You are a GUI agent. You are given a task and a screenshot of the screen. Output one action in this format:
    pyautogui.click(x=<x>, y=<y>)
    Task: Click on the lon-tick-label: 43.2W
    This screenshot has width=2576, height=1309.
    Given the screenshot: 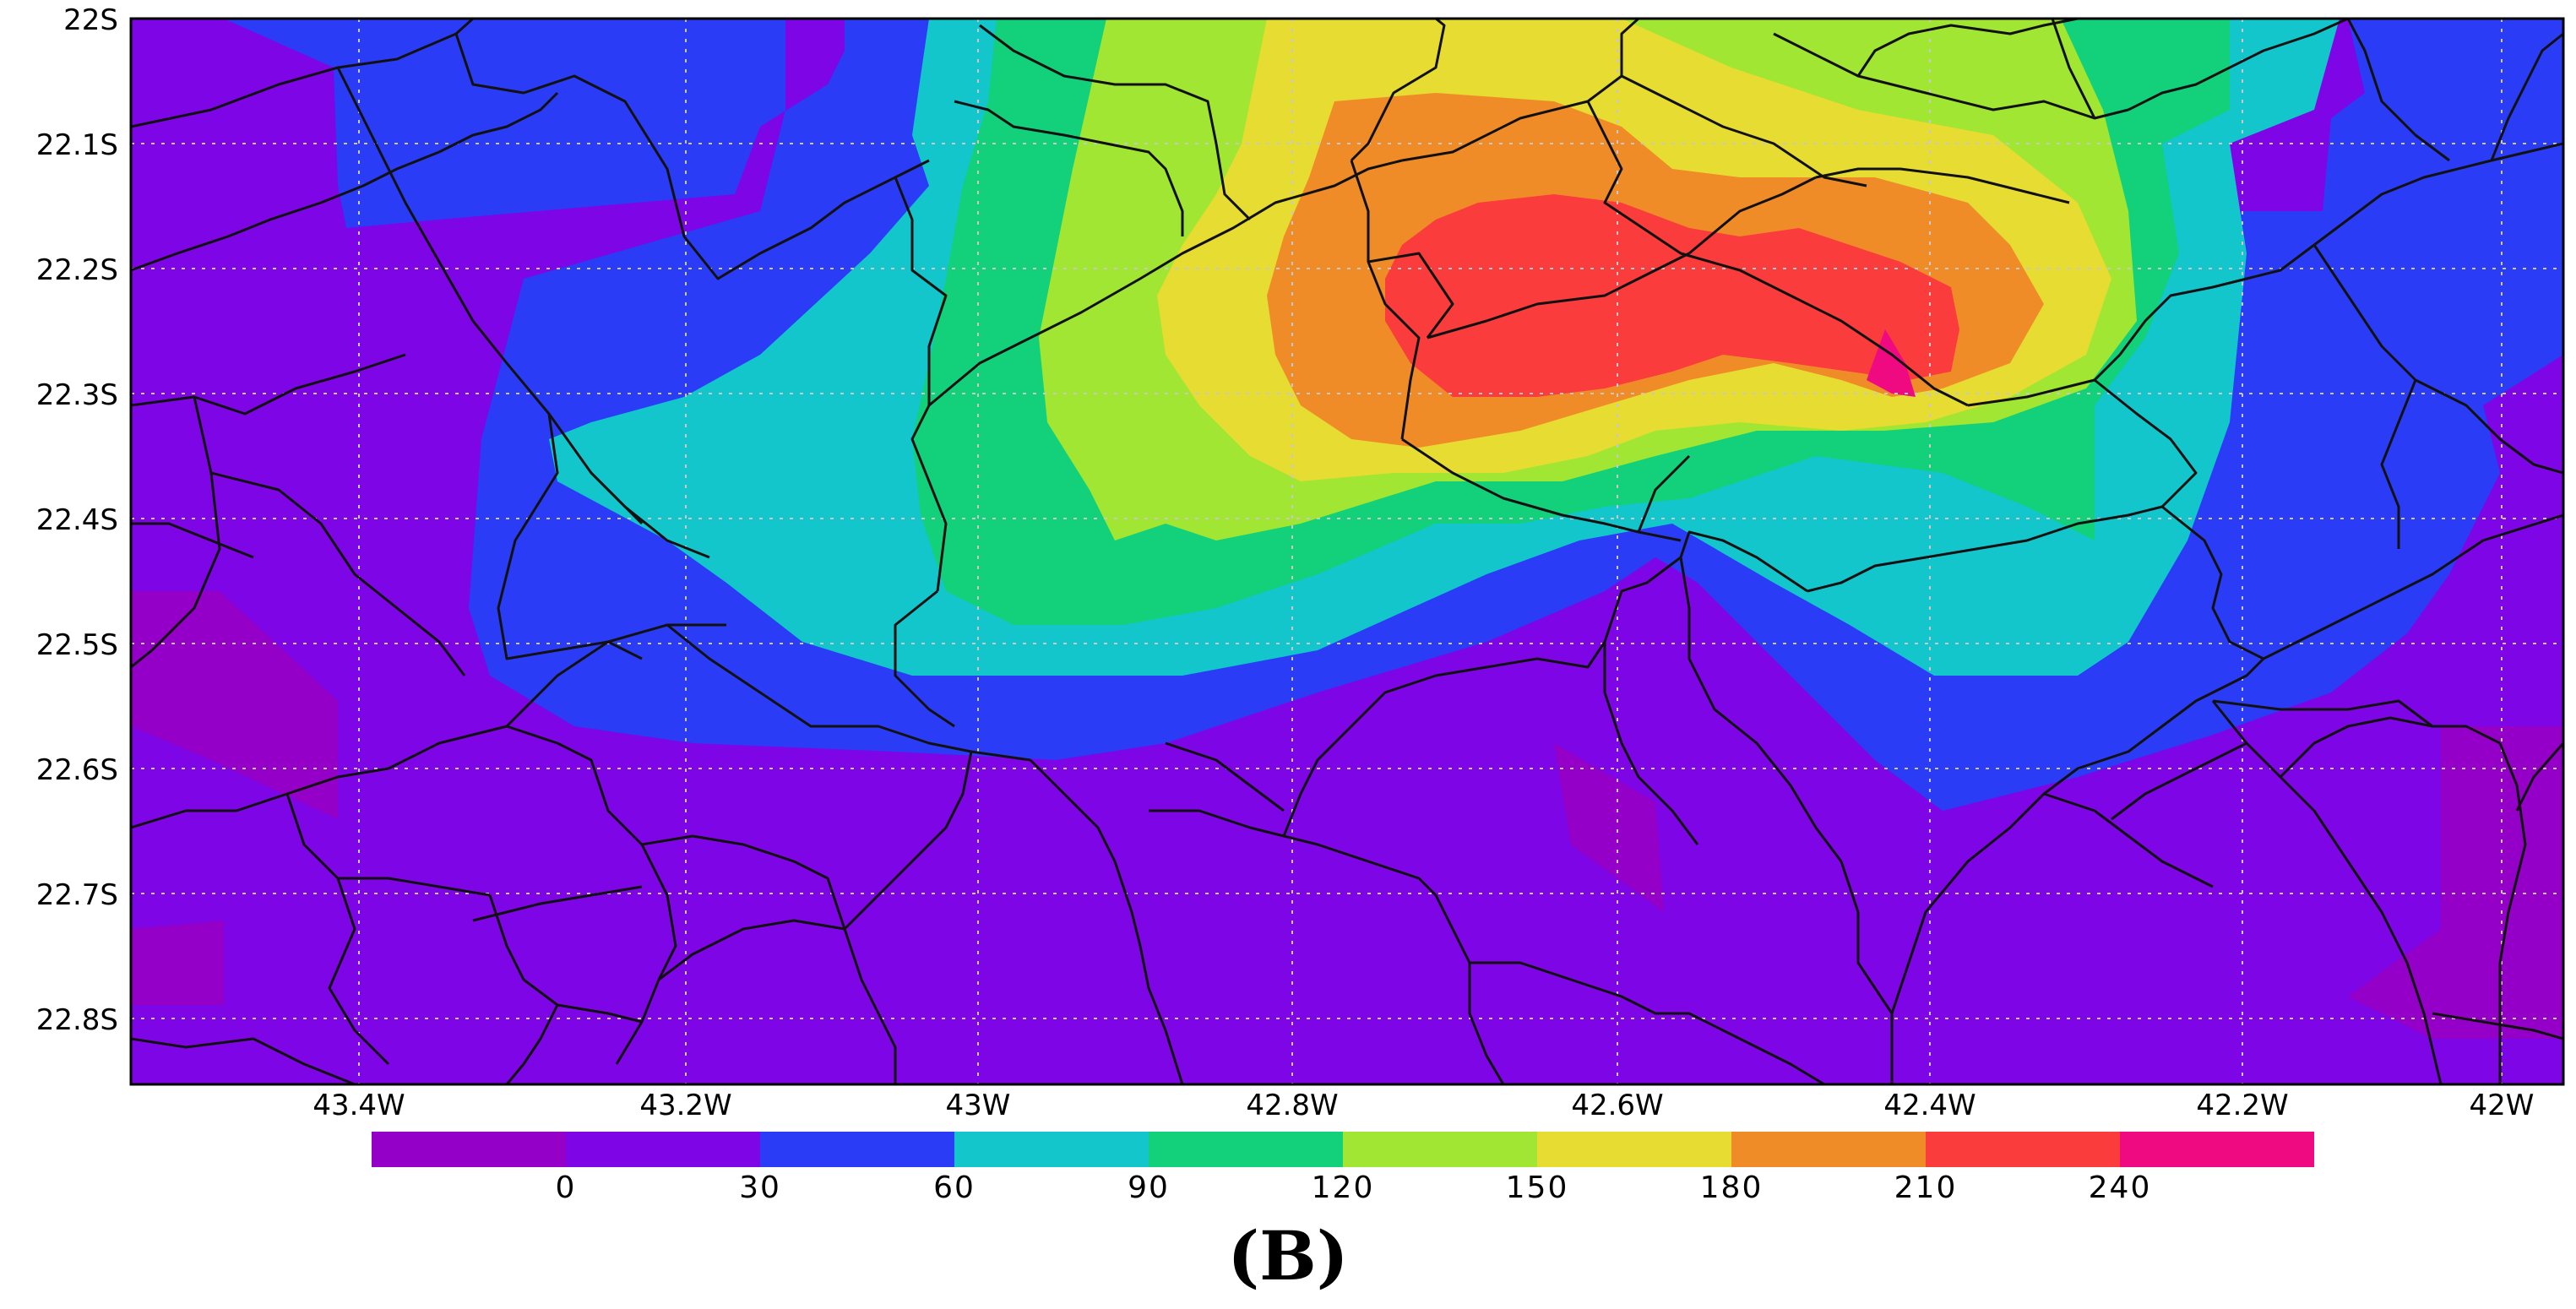 What is the action you would take?
    pyautogui.click(x=685, y=1105)
    